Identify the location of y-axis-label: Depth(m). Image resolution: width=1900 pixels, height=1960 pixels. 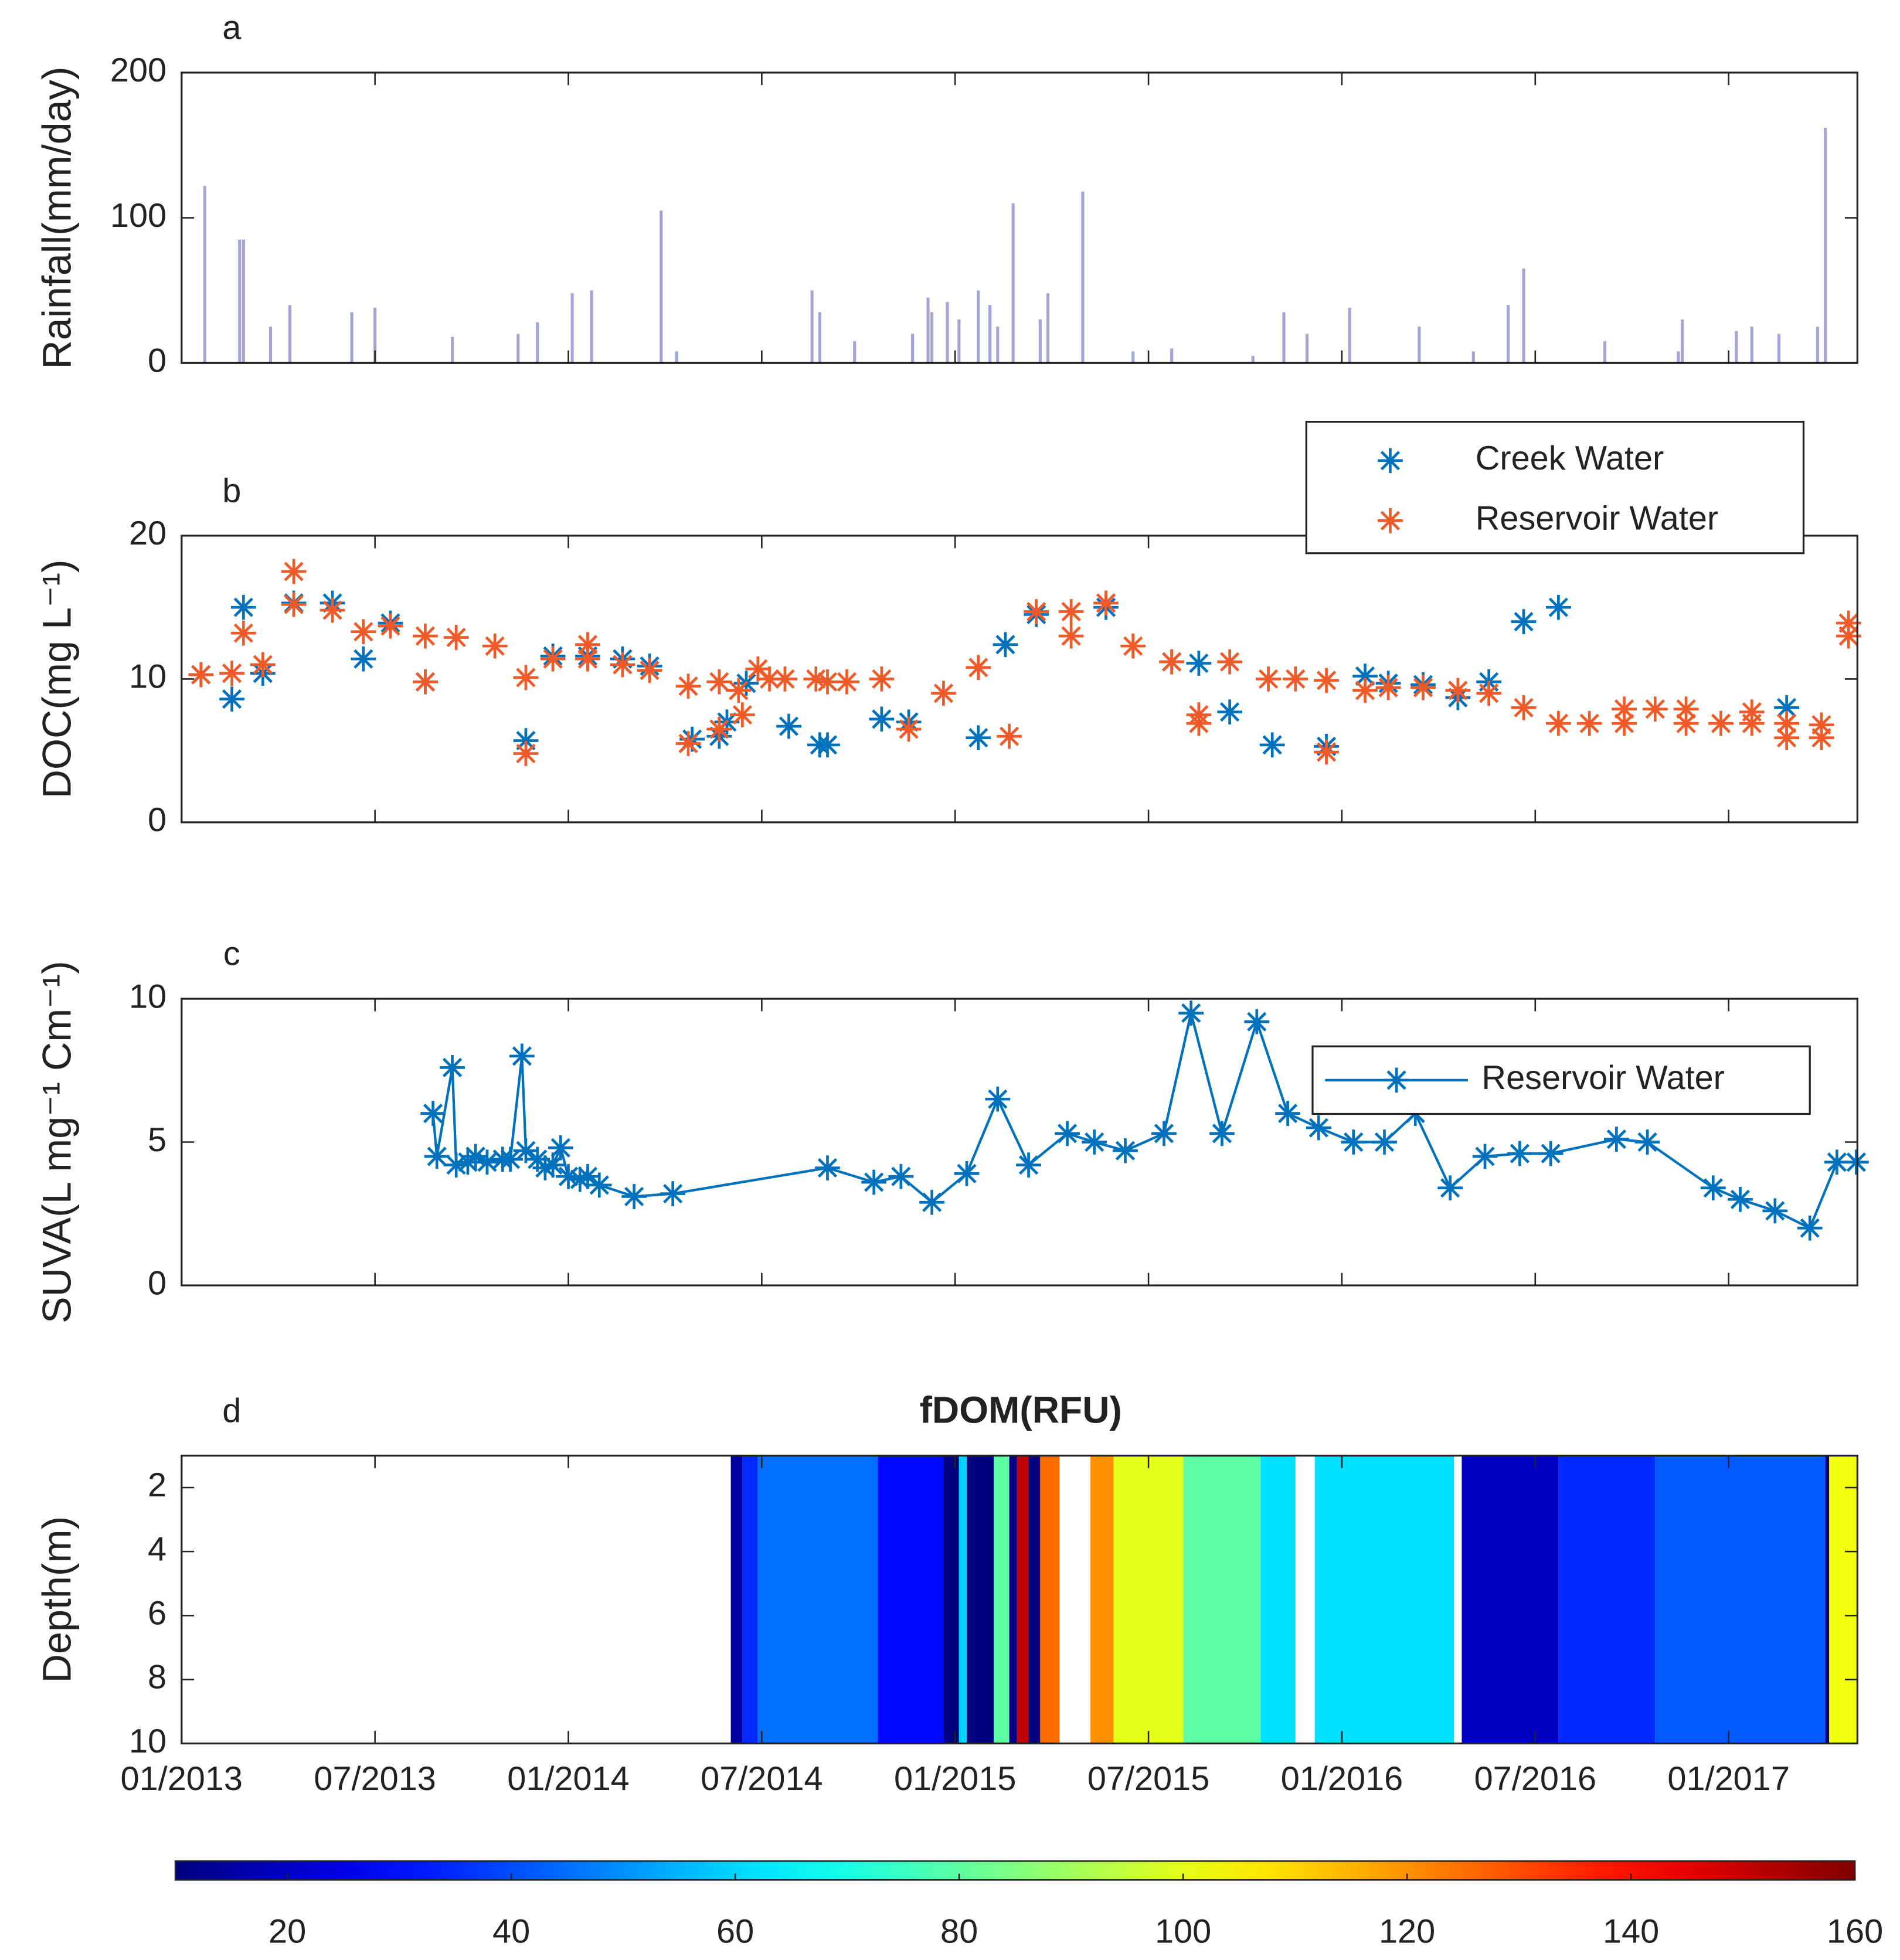
(57, 1599).